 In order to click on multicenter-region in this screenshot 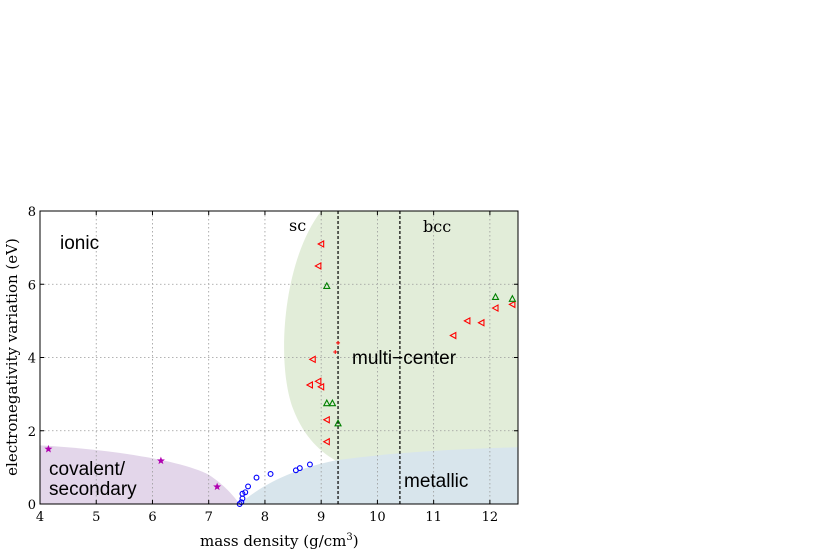, I will do `click(401, 336)`.